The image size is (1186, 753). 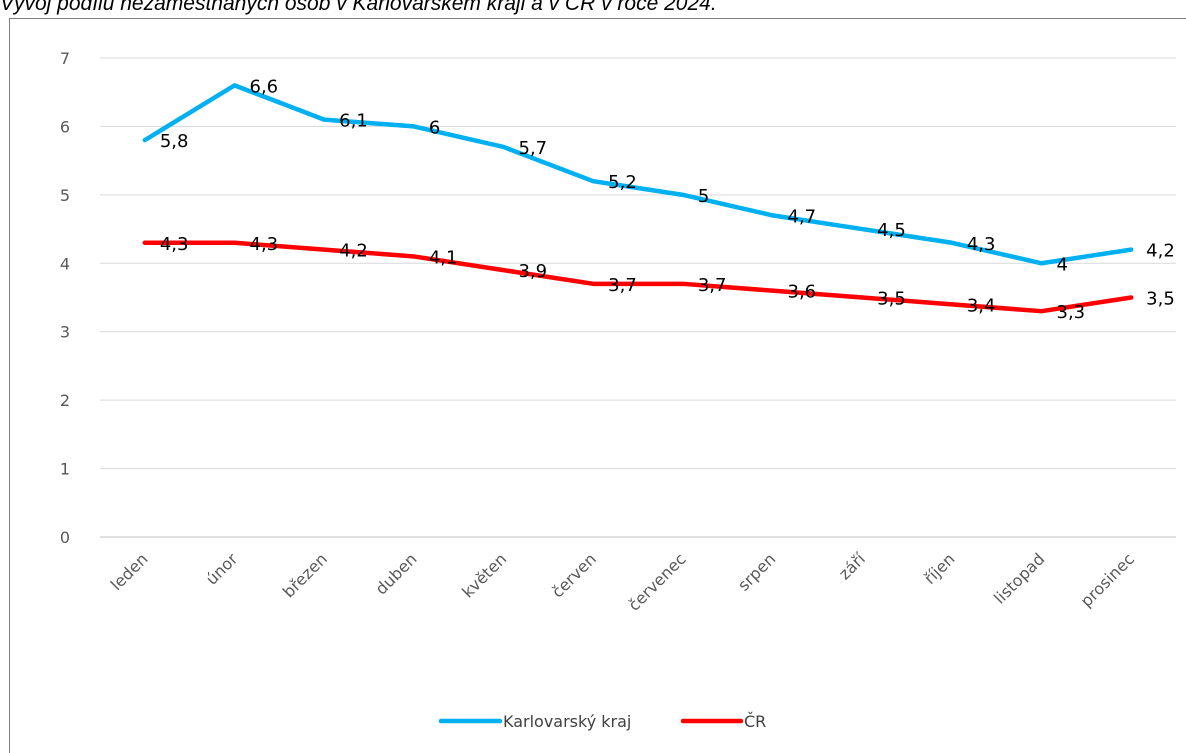 I want to click on legend-label: ČR, so click(x=755, y=721).